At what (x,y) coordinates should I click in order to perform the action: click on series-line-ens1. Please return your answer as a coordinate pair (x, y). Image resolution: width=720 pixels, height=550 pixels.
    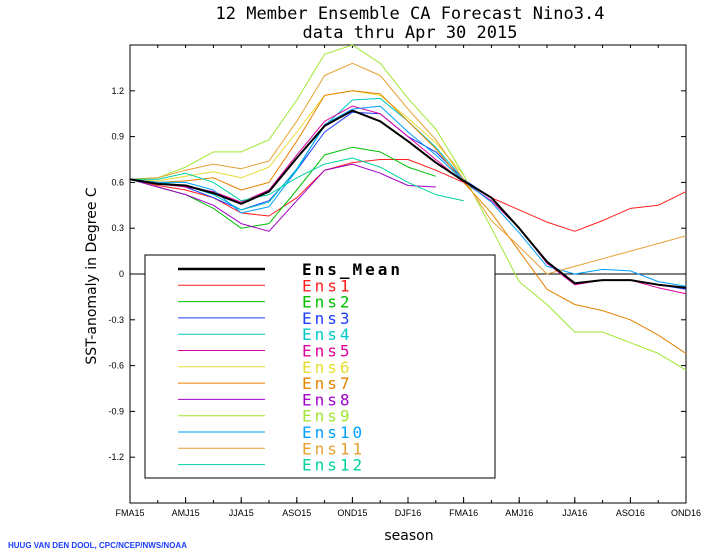
    Looking at the image, I should click on (408, 195).